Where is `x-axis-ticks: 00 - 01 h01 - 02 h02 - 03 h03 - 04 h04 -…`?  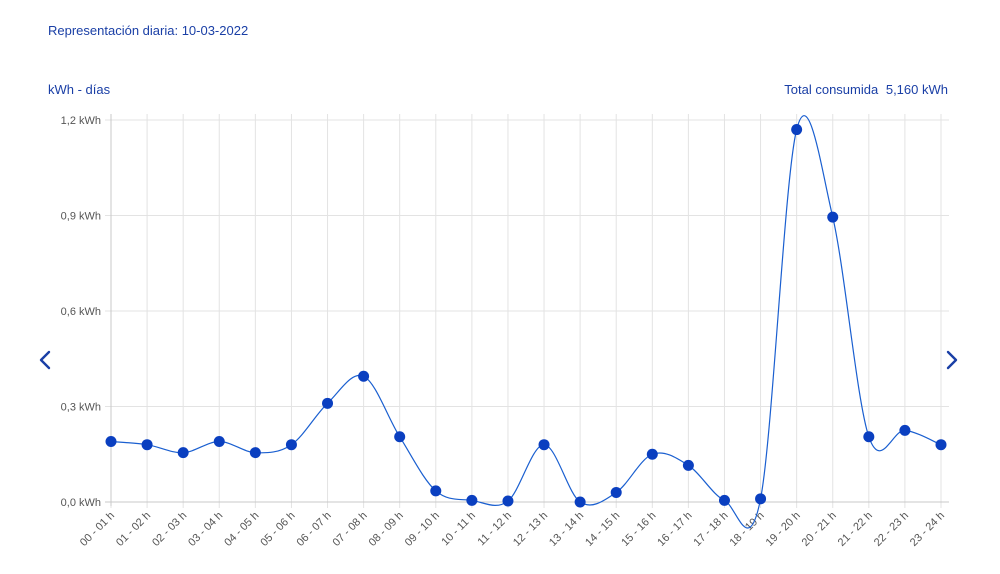
x-axis-ticks: 00 - 01 h01 - 02 h02 - 03 h03 - 04 h04 -… is located at coordinates (512, 529).